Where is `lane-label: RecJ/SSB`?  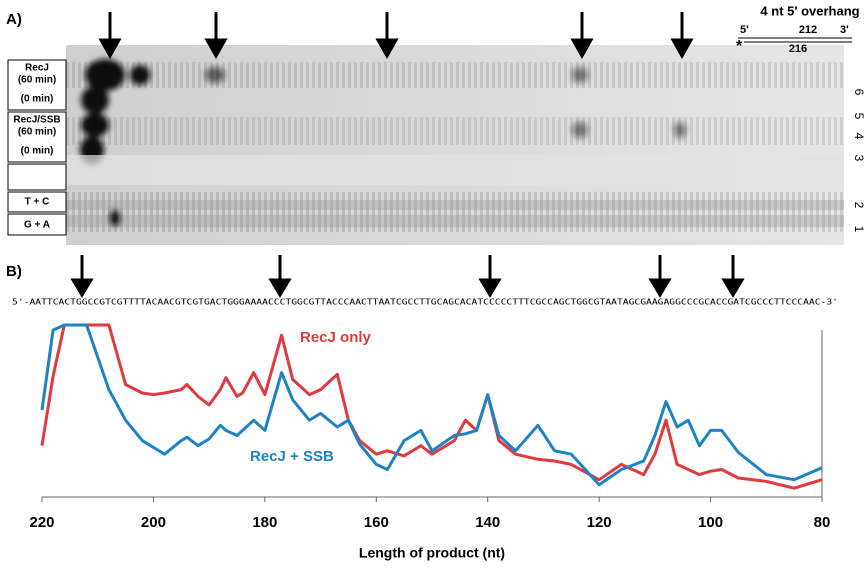
lane-label: RecJ/SSB is located at coordinates (36, 120).